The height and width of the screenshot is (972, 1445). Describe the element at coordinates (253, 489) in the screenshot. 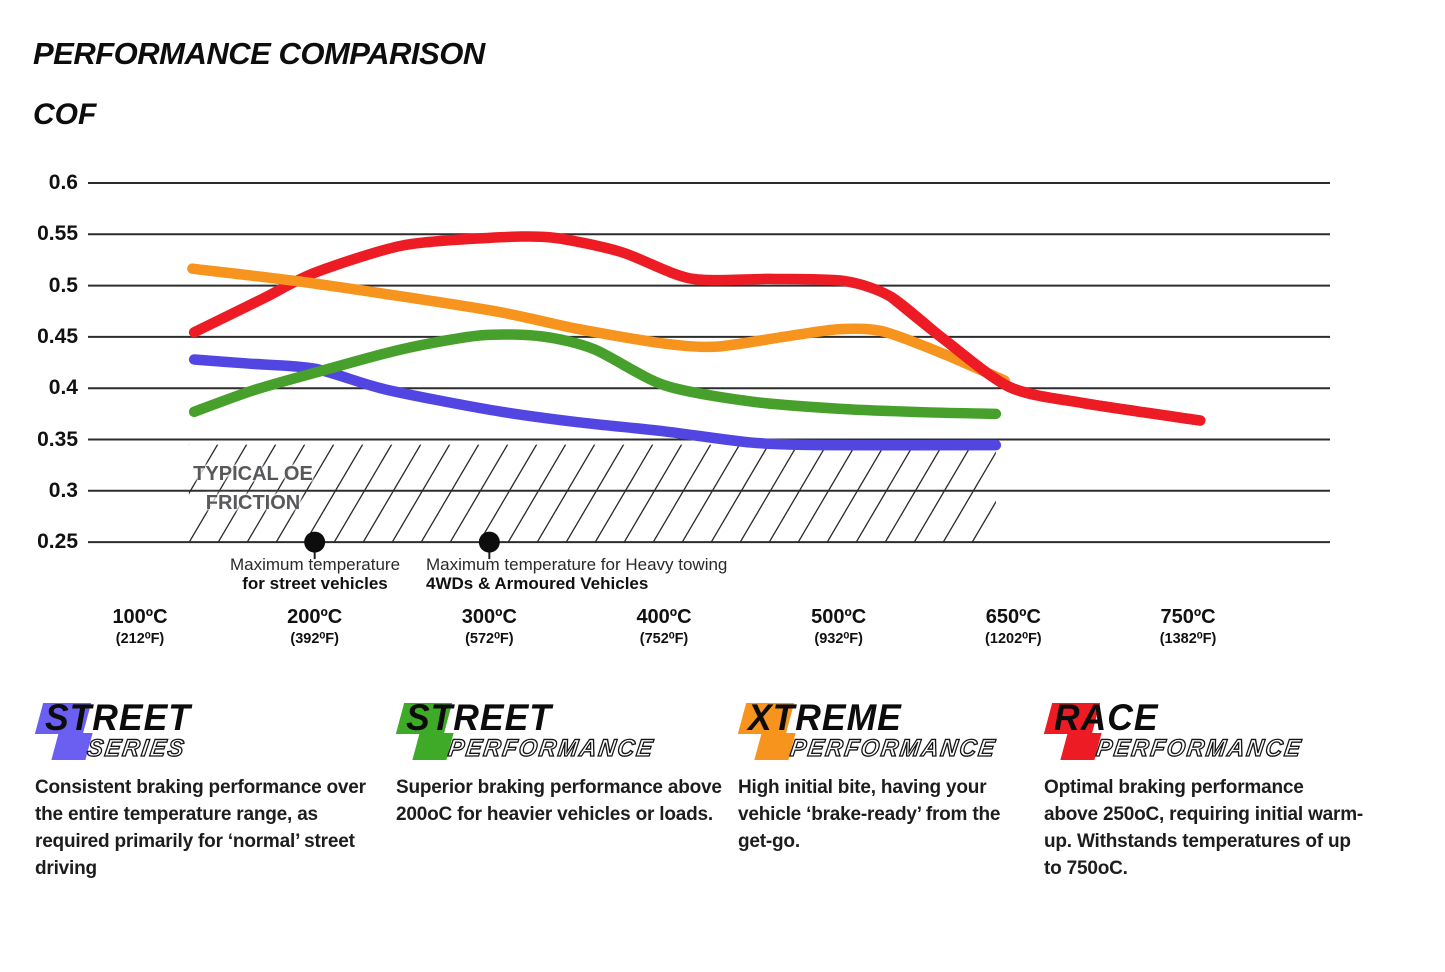

I see `typical-oe-friction-label: TYPICAL OE FRICTION` at that location.